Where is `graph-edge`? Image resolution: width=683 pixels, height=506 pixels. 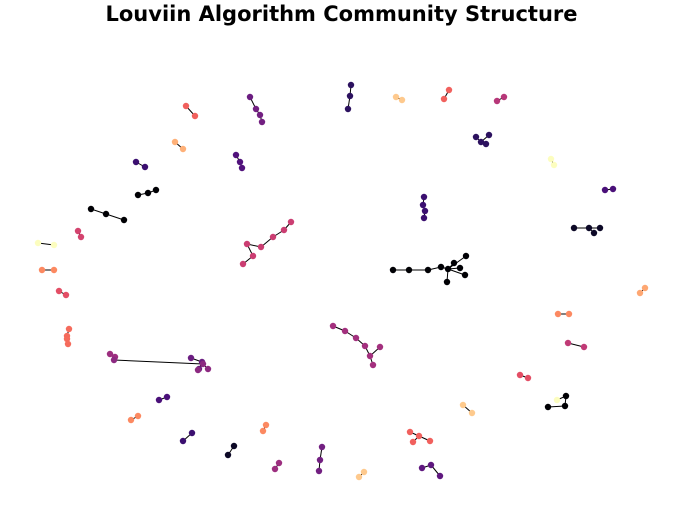 graph-edge is located at coordinates (158, 362).